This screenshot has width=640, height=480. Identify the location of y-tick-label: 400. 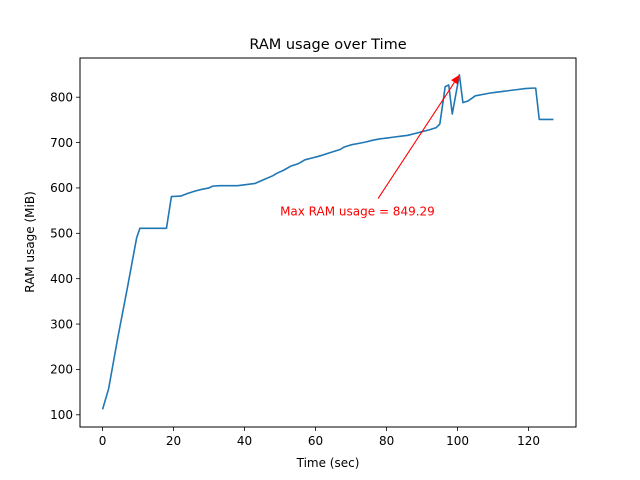
(61, 279).